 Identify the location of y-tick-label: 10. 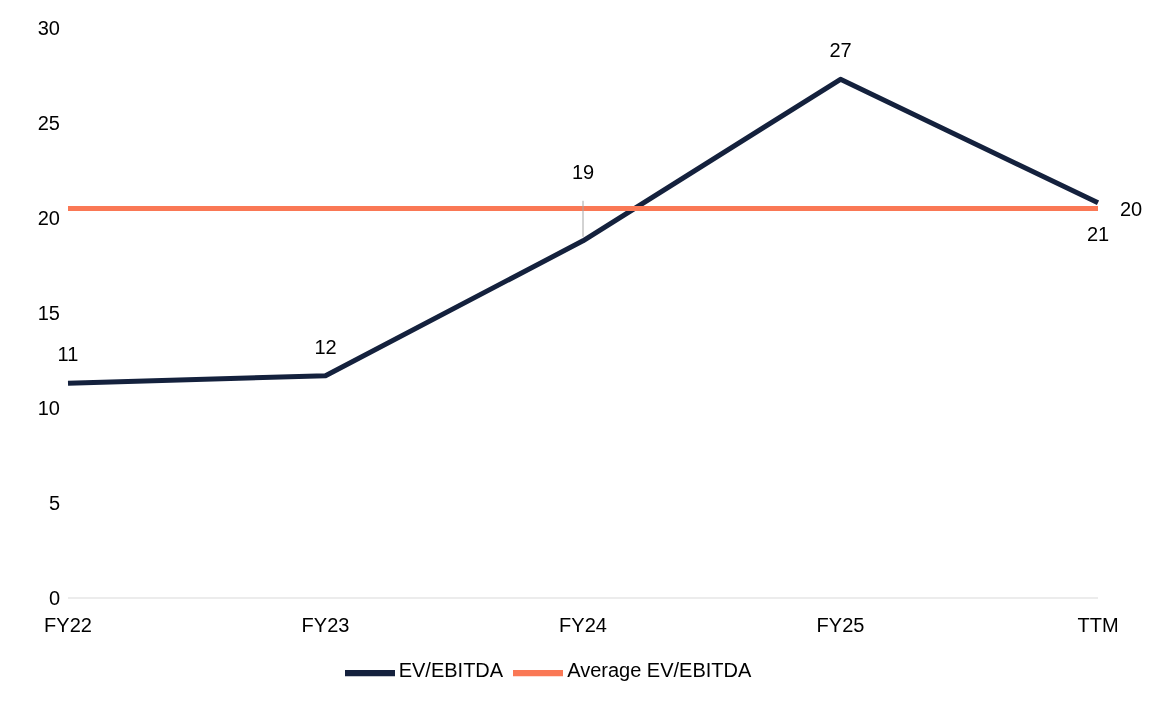
(48, 408).